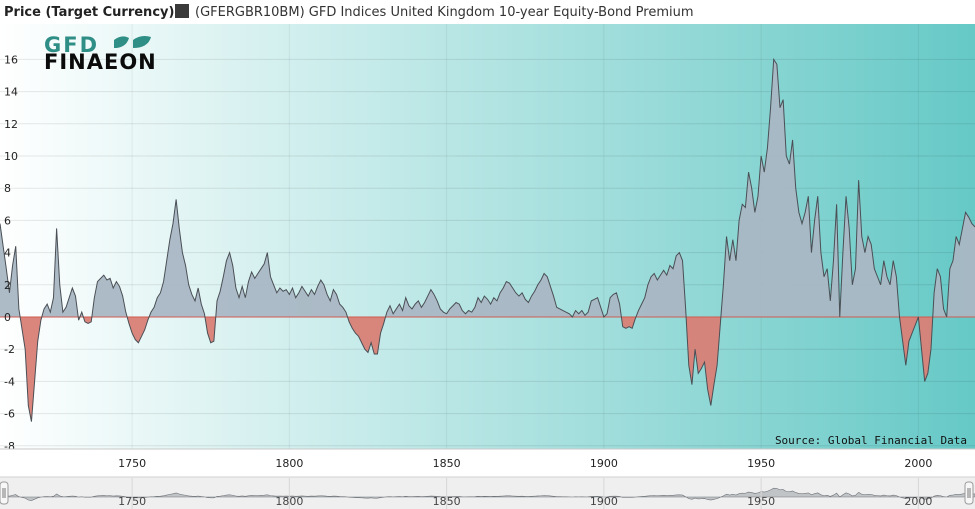 This screenshot has height=509, width=975. What do you see at coordinates (9, 381) in the screenshot?
I see `y-tick-label: -4` at bounding box center [9, 381].